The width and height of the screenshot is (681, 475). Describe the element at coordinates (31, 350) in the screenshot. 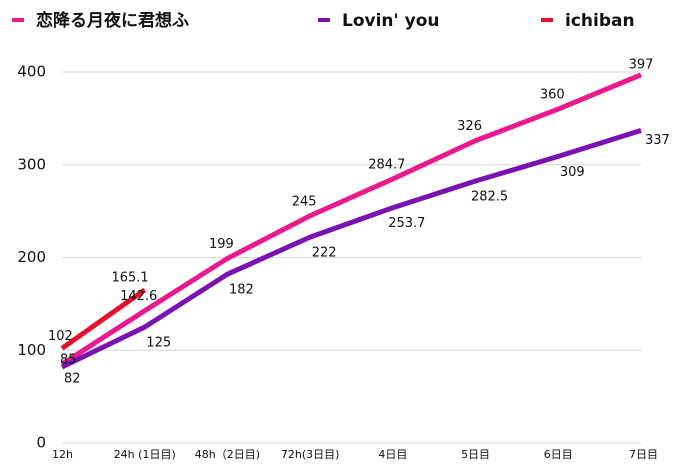

I see `y-tick-label: 100` at that location.